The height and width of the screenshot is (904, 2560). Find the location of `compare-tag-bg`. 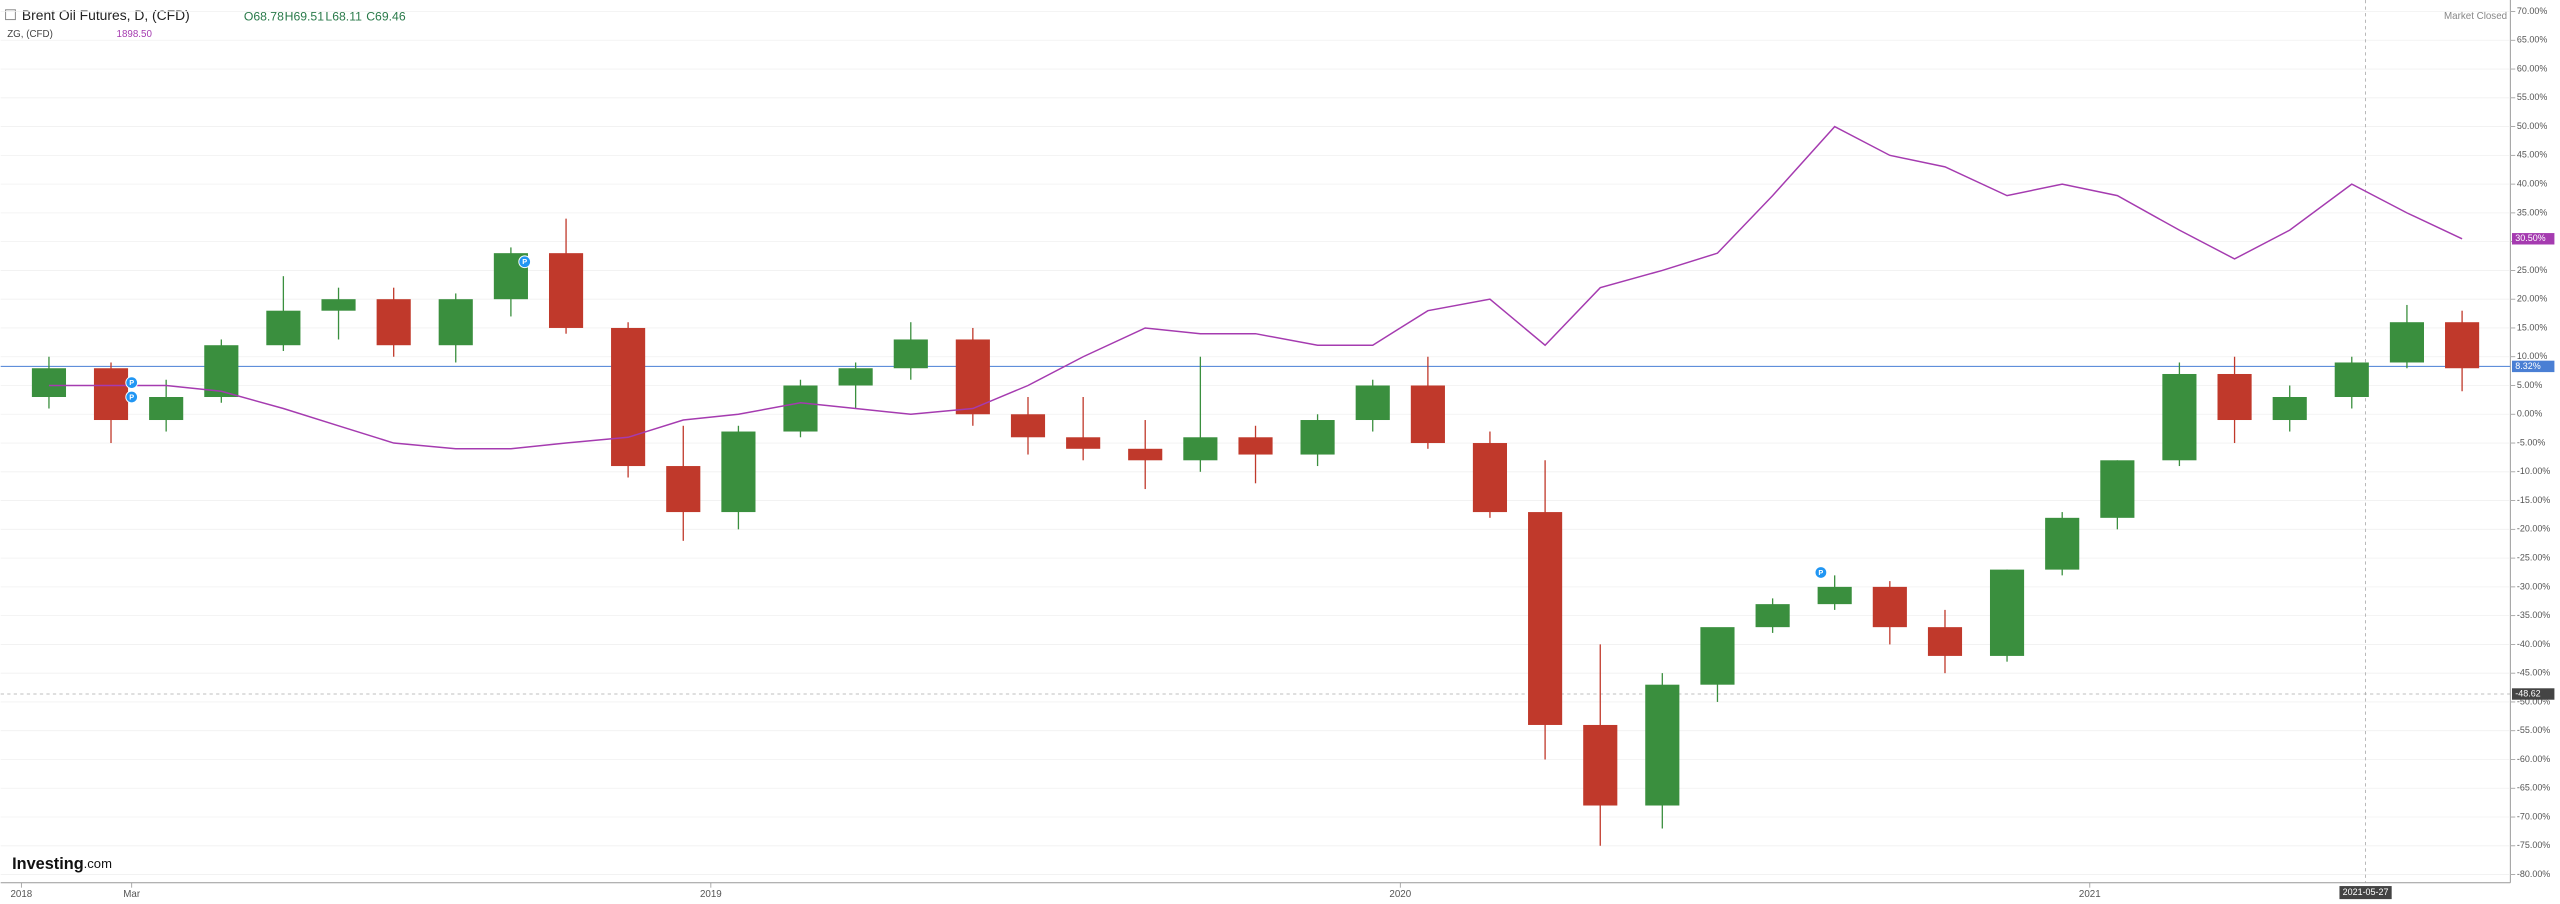

compare-tag-bg is located at coordinates (2533, 239).